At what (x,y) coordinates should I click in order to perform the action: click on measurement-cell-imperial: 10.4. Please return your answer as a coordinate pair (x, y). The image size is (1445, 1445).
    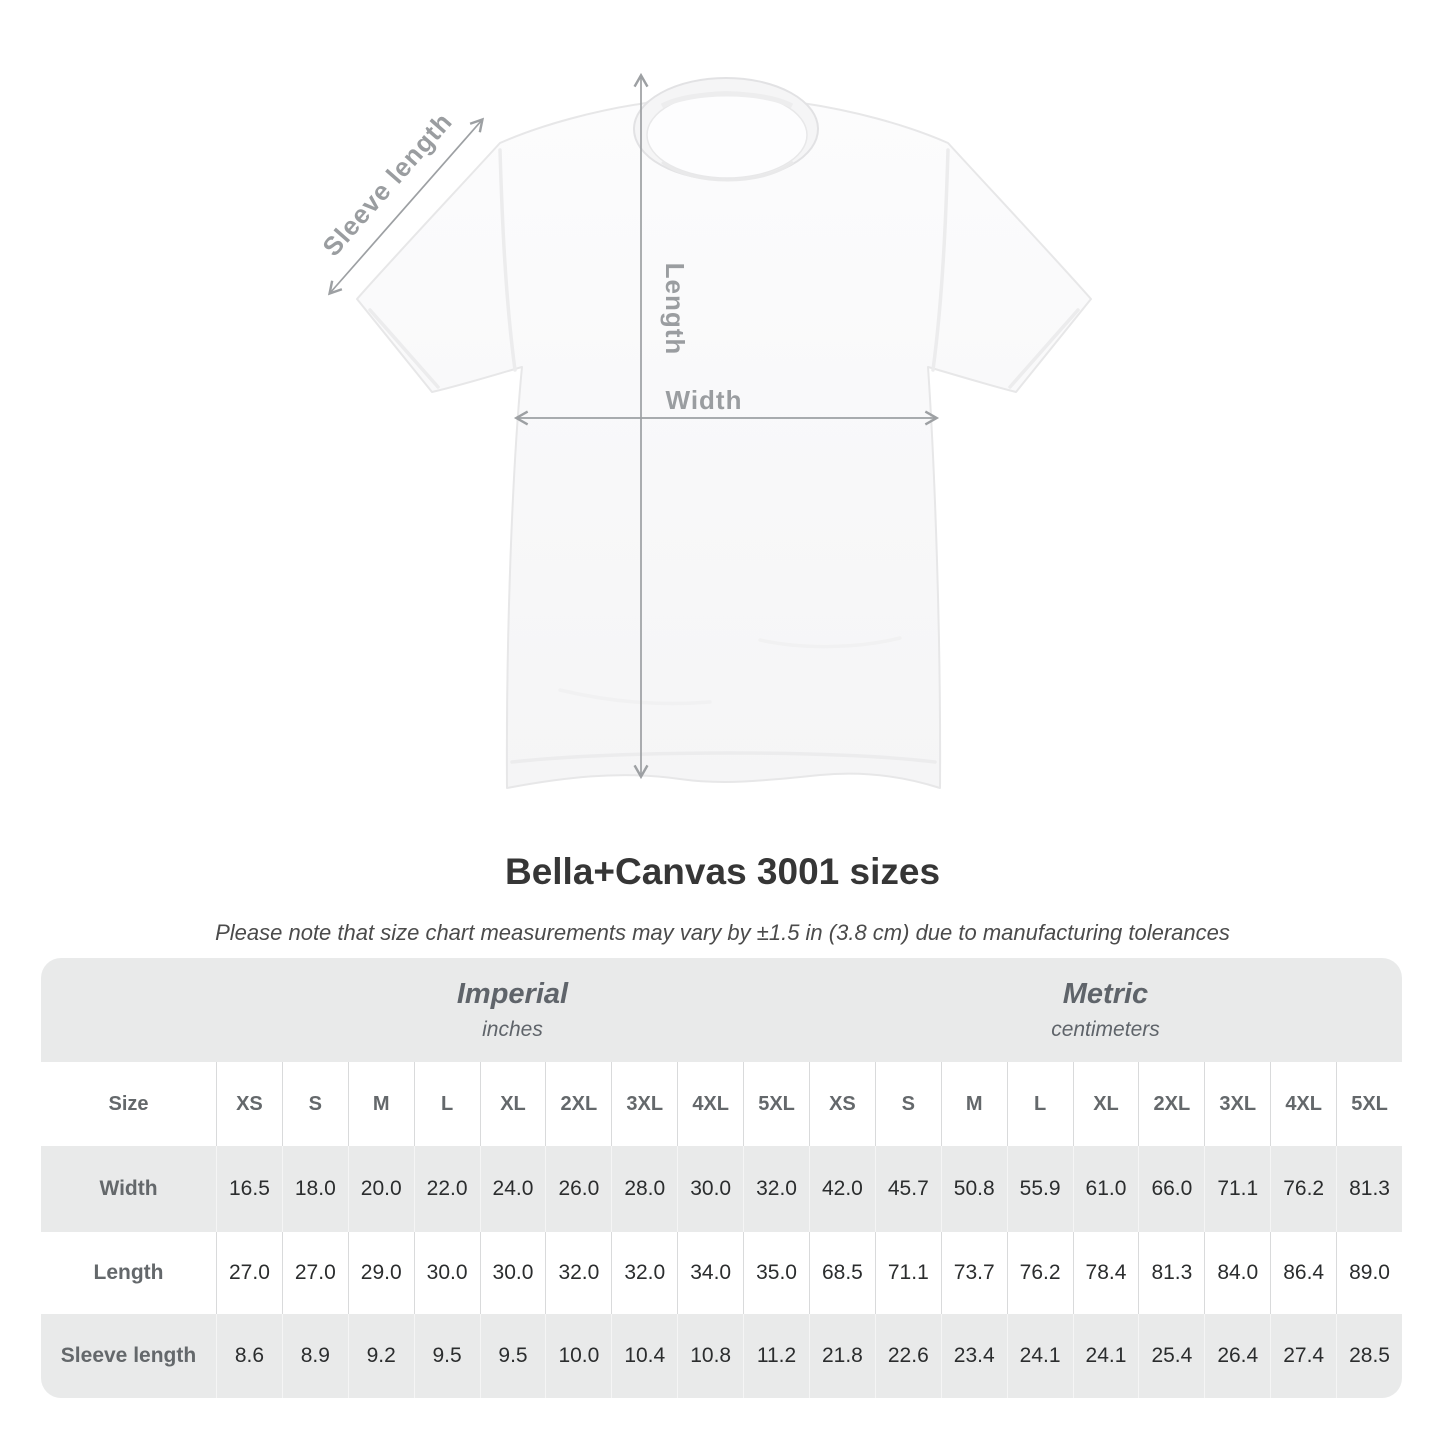
    Looking at the image, I should click on (644, 1356).